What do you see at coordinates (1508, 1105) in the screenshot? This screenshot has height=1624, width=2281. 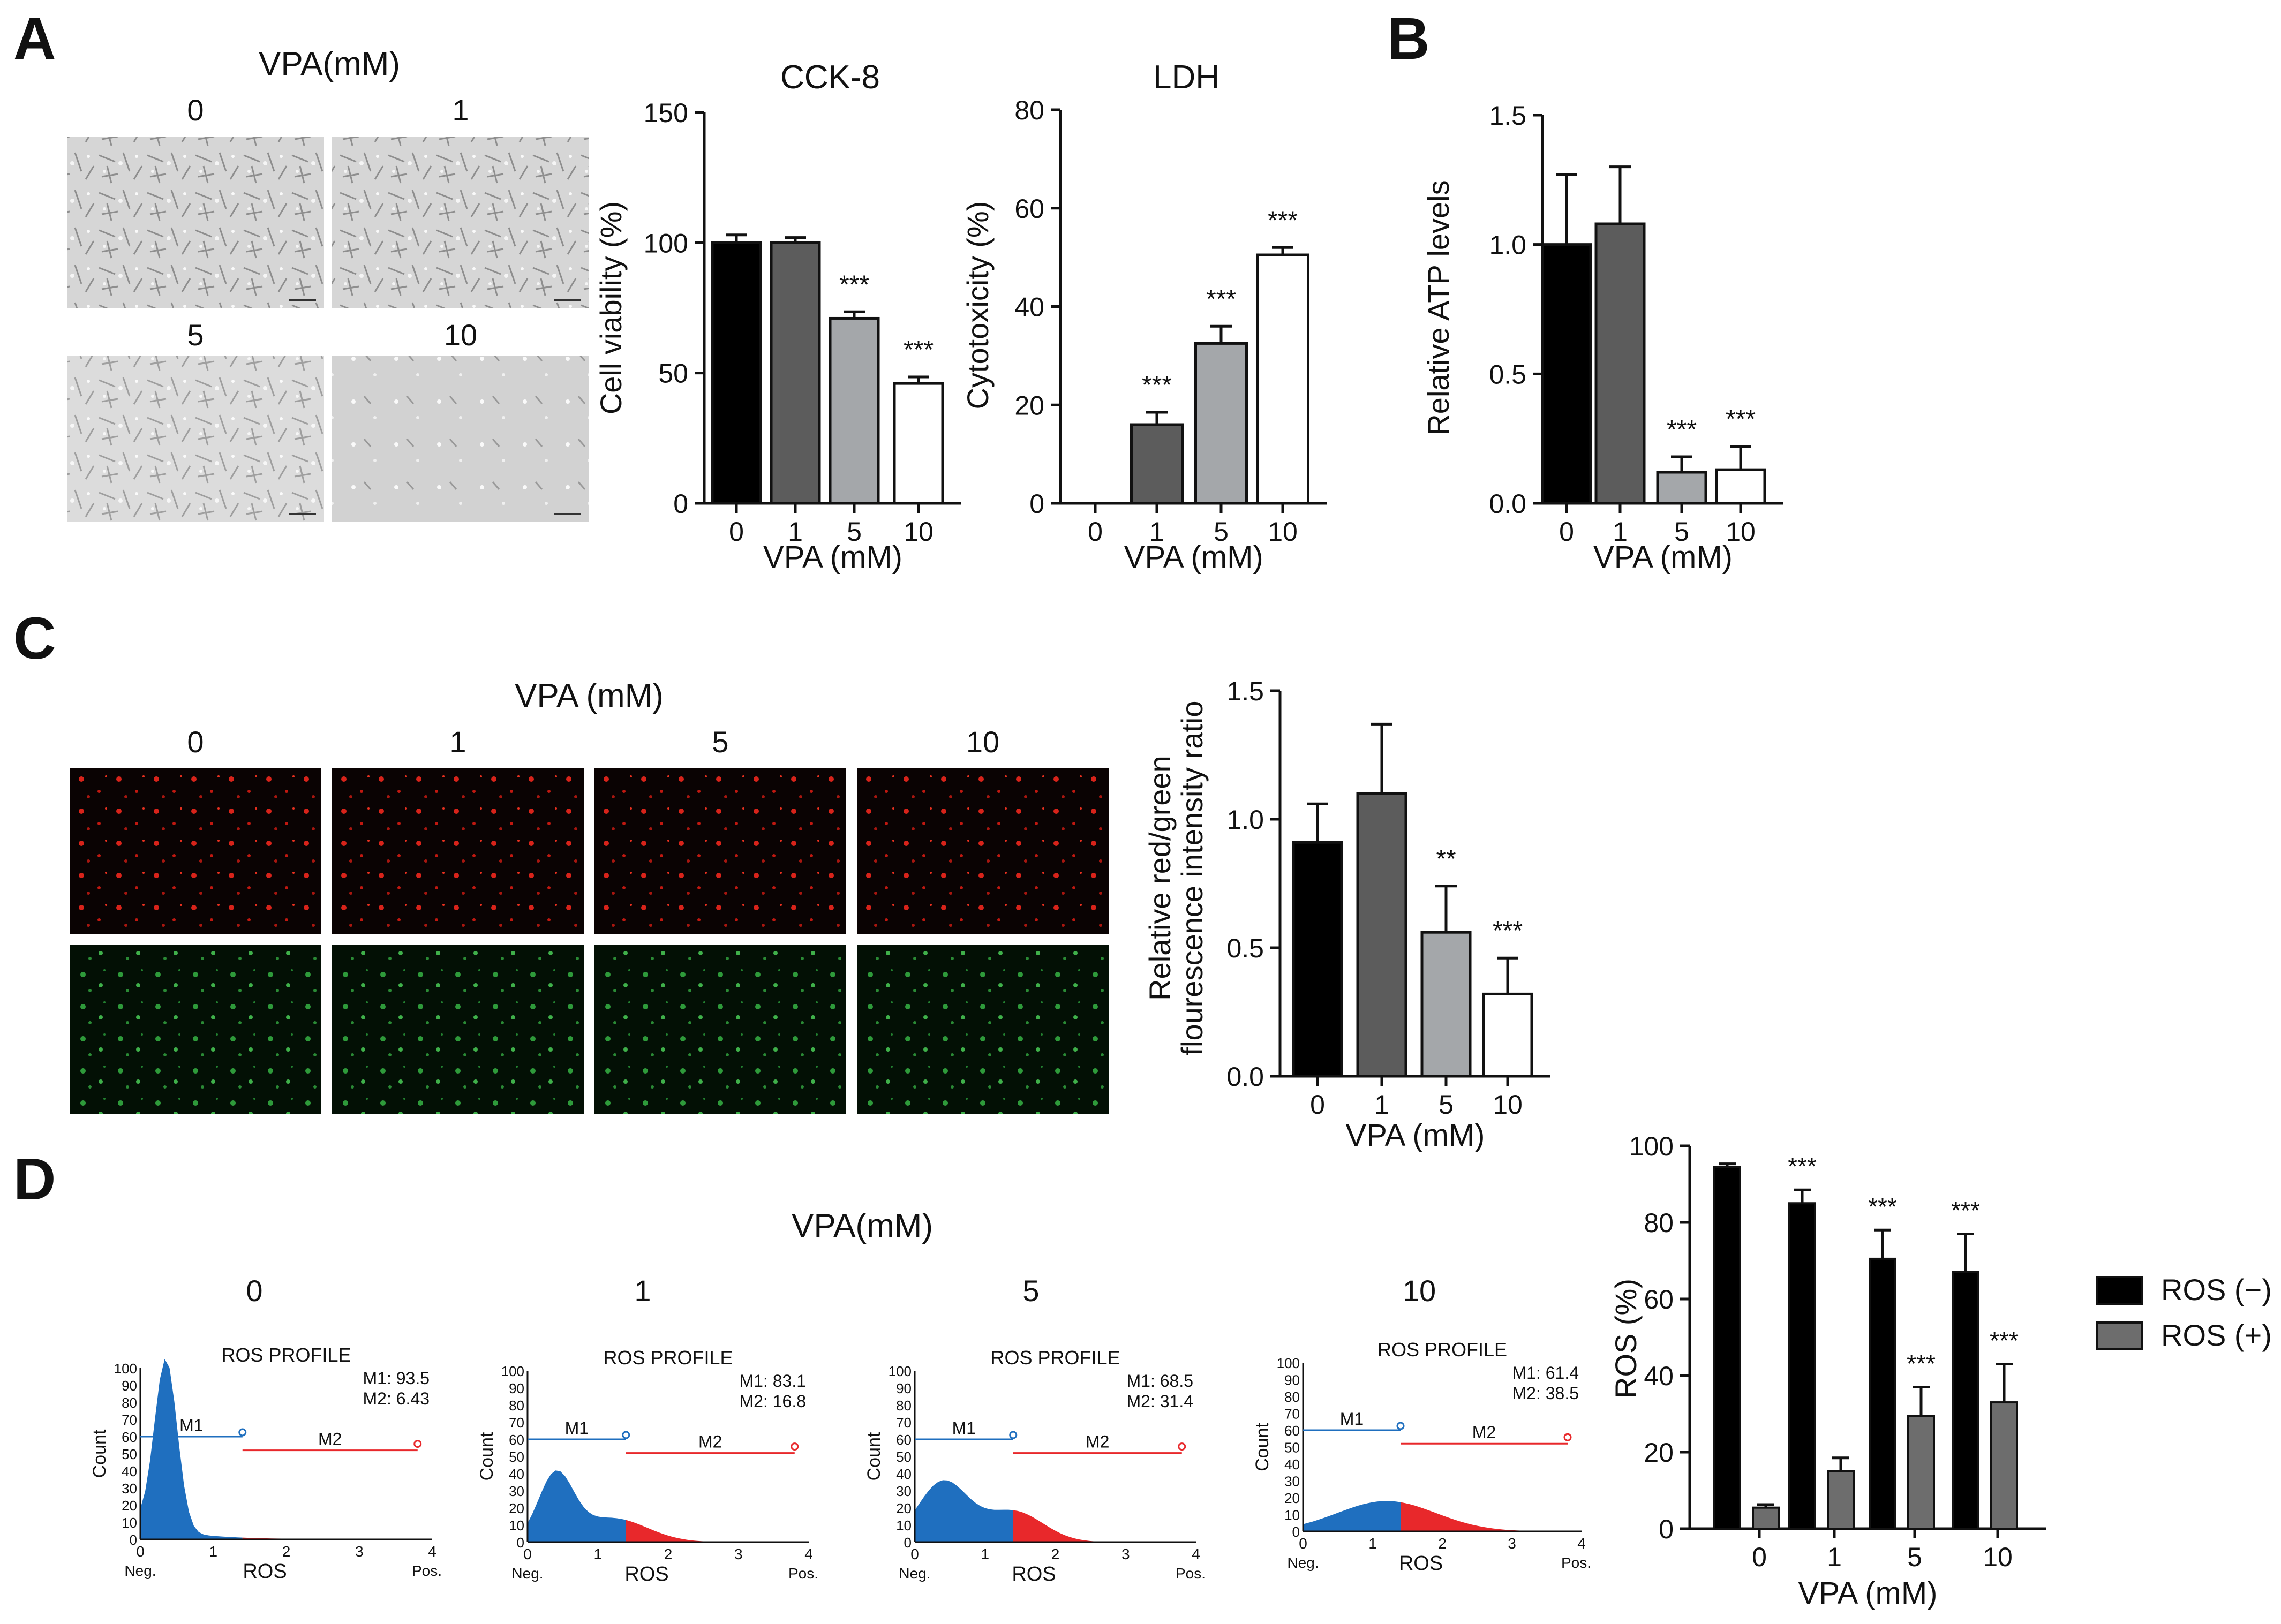 I see `jc1-x-tick-label: 10` at bounding box center [1508, 1105].